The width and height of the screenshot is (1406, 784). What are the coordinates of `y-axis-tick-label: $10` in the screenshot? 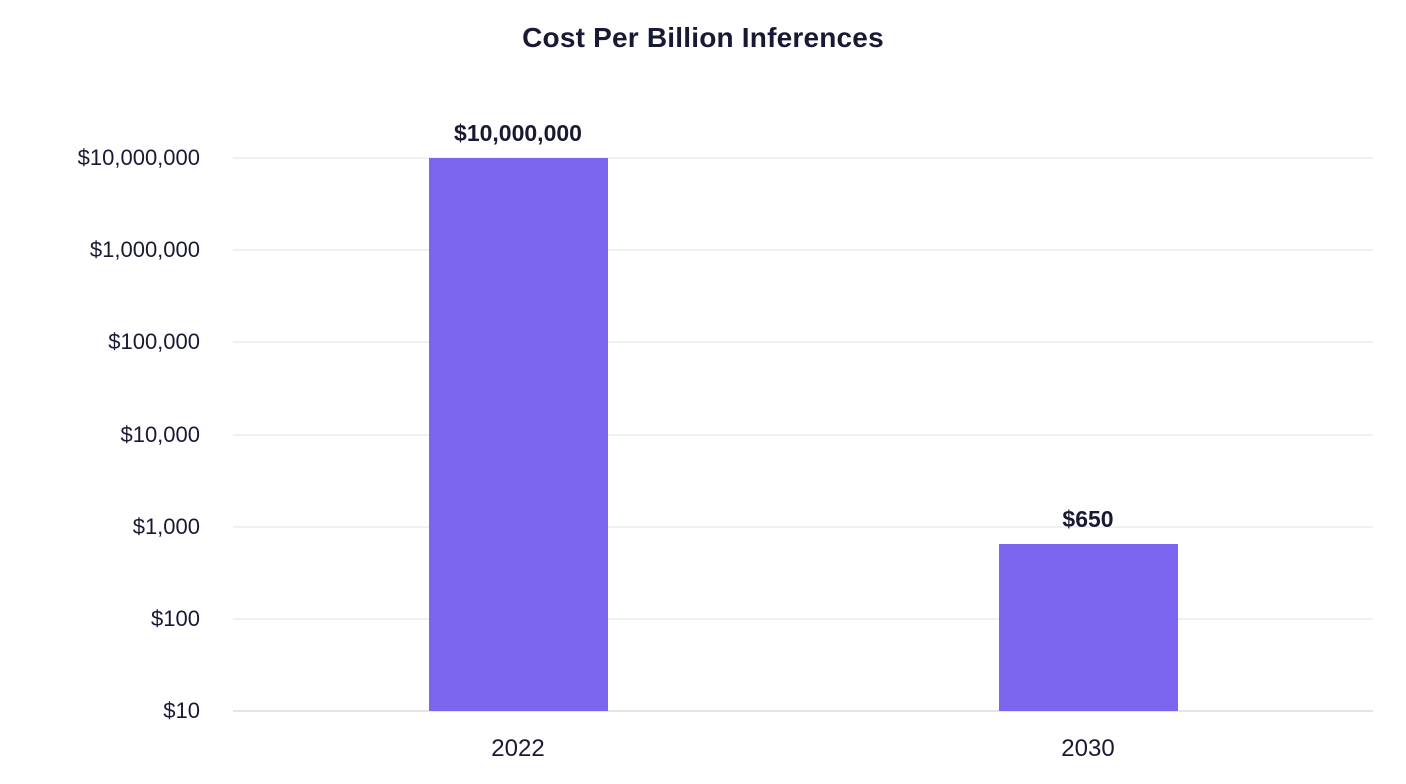 It's located at (181, 710).